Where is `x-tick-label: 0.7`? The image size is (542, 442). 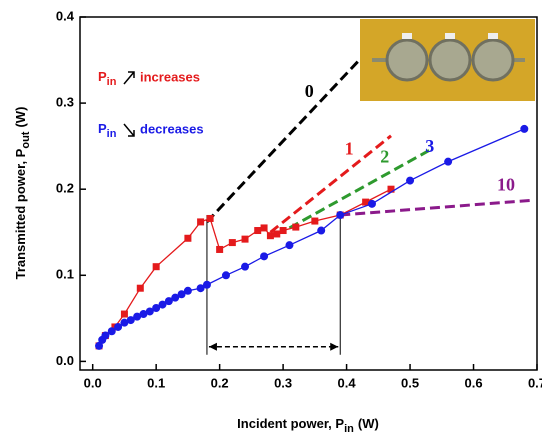 x-tick-label: 0.7 is located at coordinates (535, 382).